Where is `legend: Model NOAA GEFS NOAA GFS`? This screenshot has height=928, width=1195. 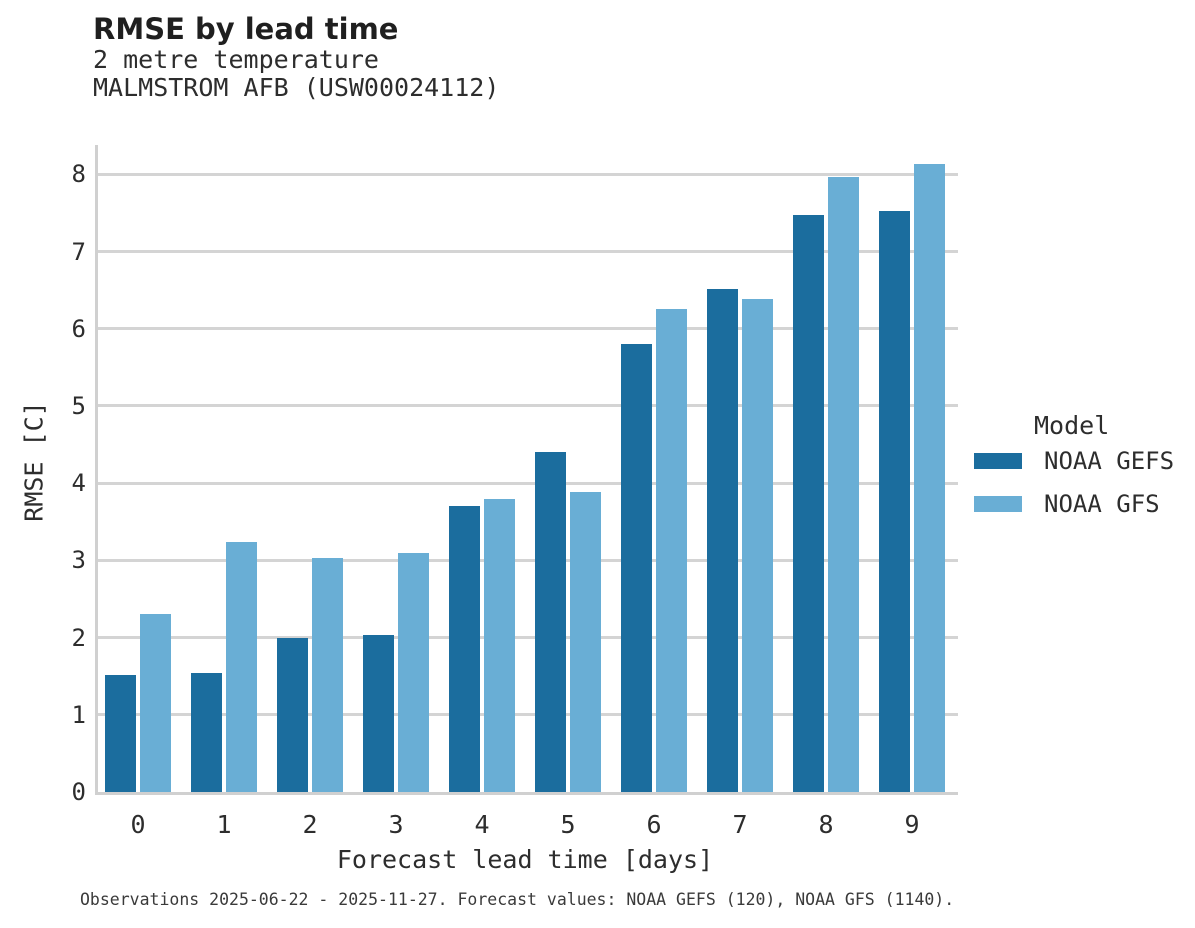 legend: Model NOAA GEFS NOAA GFS is located at coordinates (1074, 473).